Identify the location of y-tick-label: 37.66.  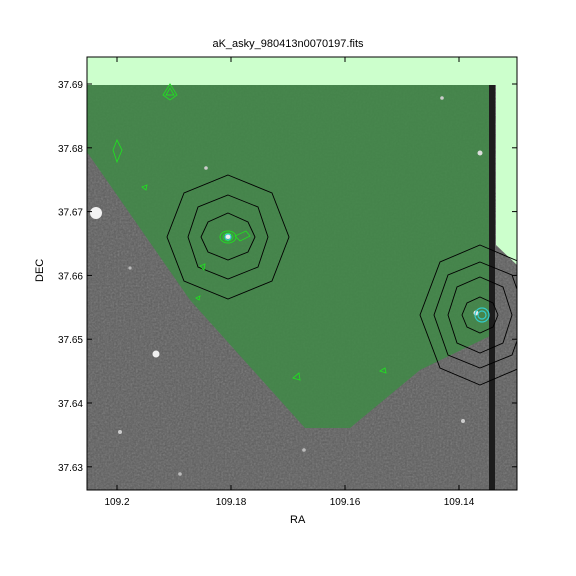
(70, 276).